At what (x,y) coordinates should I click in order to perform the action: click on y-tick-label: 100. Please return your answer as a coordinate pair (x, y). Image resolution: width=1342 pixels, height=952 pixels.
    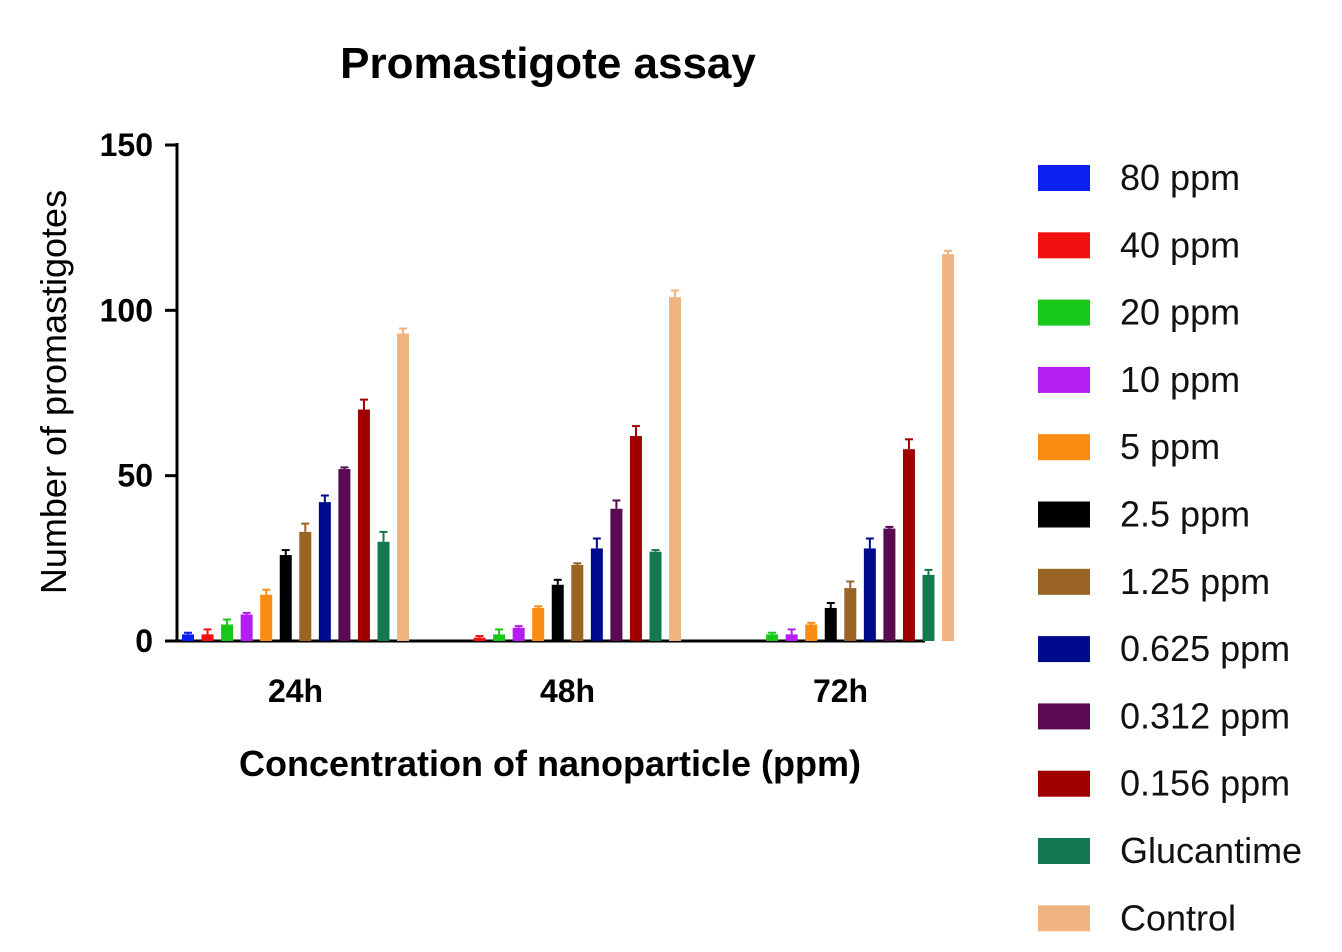
    Looking at the image, I should click on (126, 310).